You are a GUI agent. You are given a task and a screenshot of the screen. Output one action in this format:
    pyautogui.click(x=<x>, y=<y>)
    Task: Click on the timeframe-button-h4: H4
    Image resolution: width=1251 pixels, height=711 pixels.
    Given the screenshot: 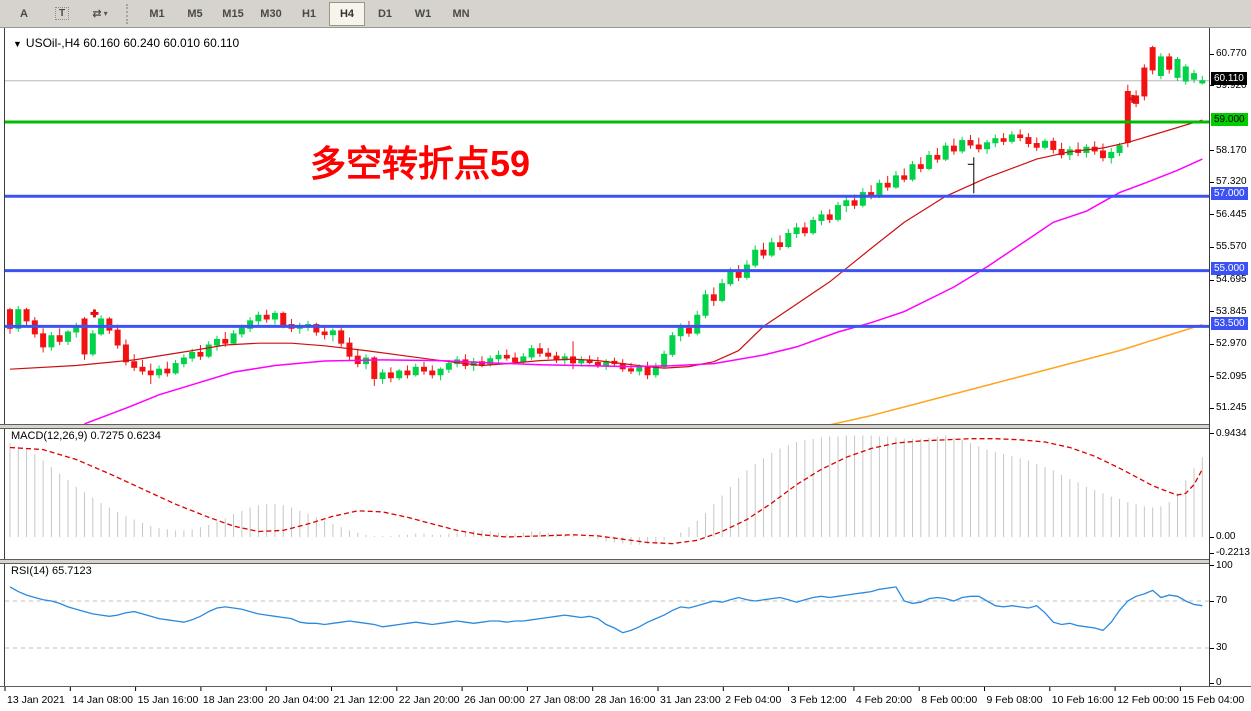 What is the action you would take?
    pyautogui.click(x=347, y=13)
    